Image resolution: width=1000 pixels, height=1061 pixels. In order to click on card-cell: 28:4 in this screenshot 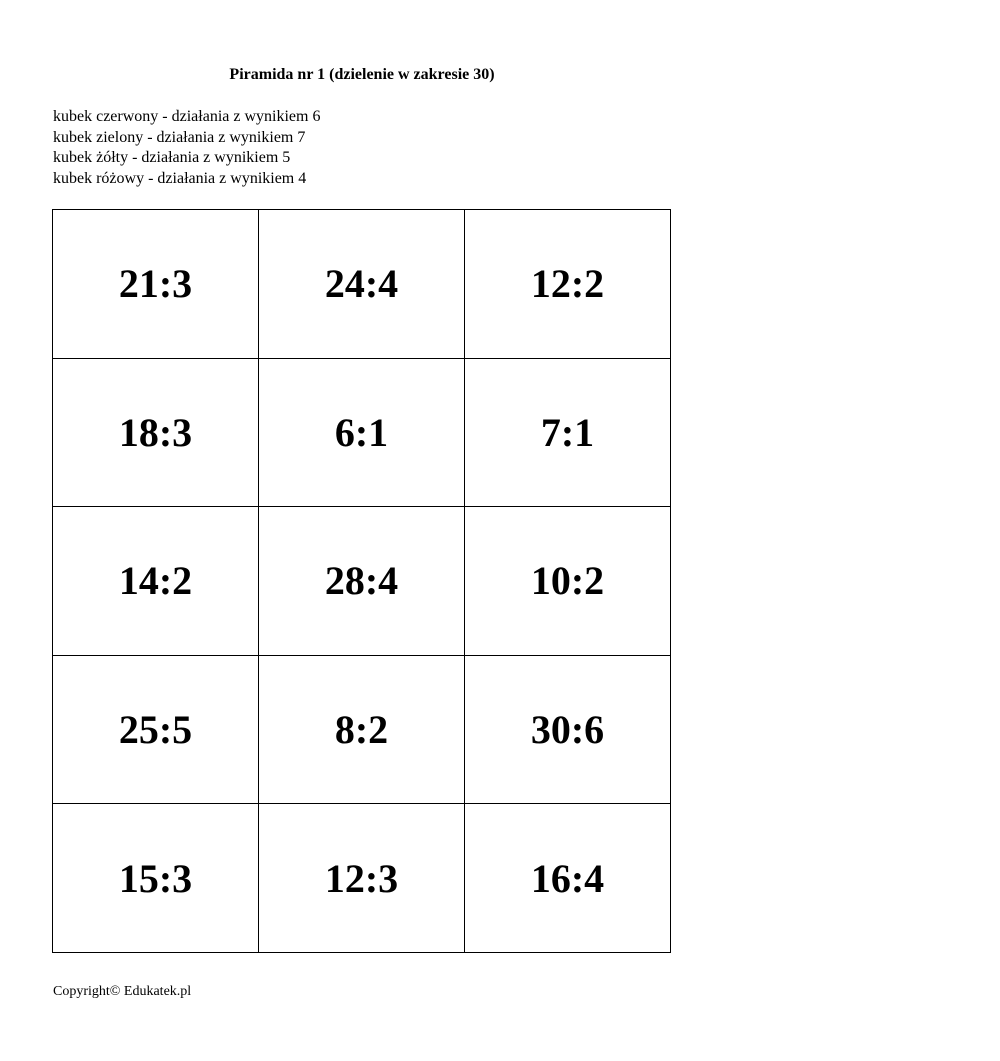, I will do `click(361, 581)`.